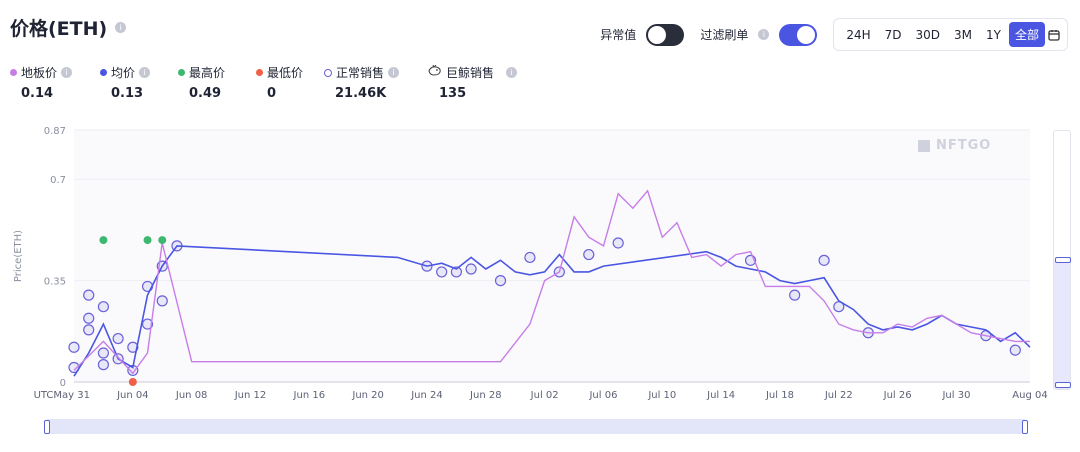 The width and height of the screenshot is (1080, 452). Describe the element at coordinates (1025, 427) in the screenshot. I see `horizontal-zoom-handle-right` at that location.